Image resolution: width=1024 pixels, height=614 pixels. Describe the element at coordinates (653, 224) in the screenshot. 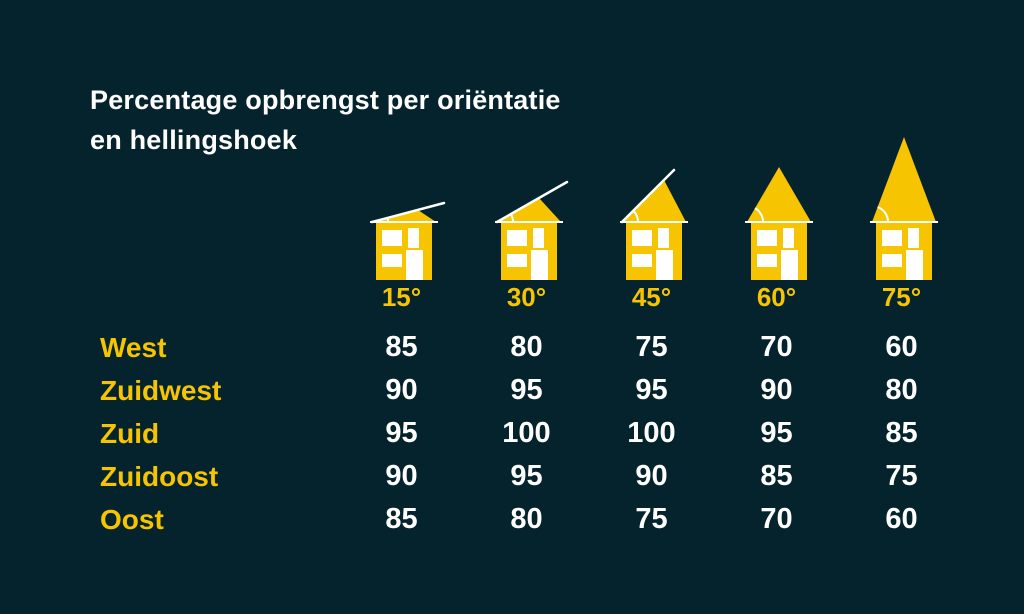

I see `house-icon-45deg` at that location.